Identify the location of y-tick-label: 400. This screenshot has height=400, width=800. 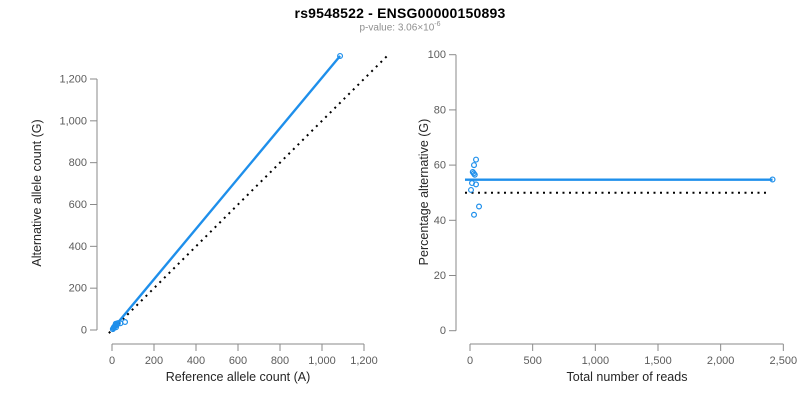
(78, 247).